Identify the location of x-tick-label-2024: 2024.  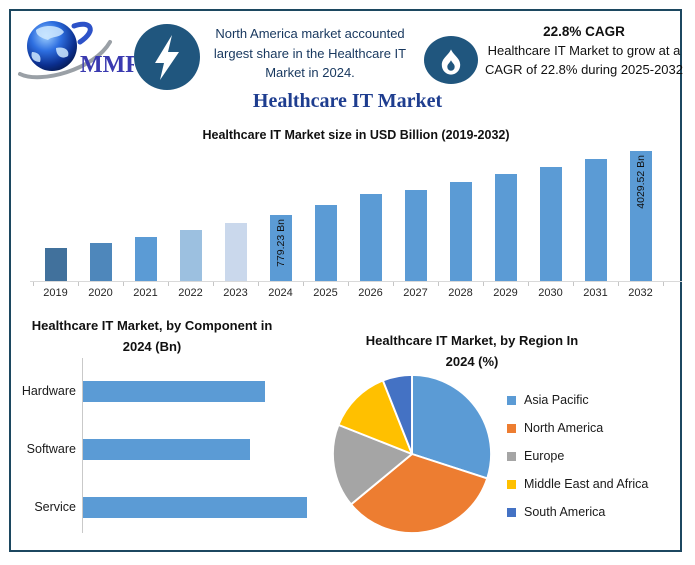
(280, 293).